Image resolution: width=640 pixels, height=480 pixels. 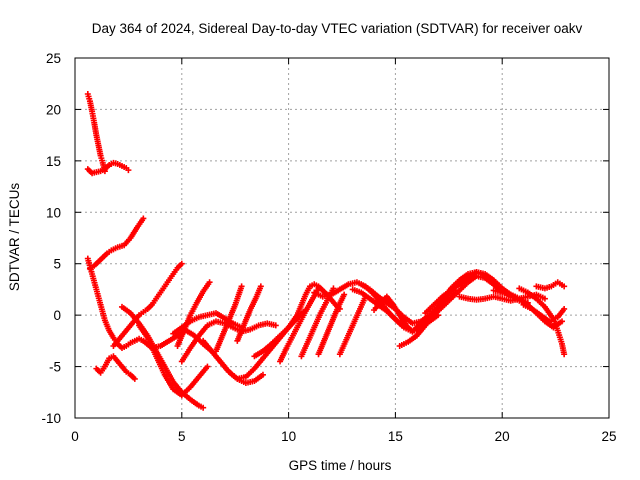 What do you see at coordinates (395, 436) in the screenshot?
I see `x-tick-label: 15` at bounding box center [395, 436].